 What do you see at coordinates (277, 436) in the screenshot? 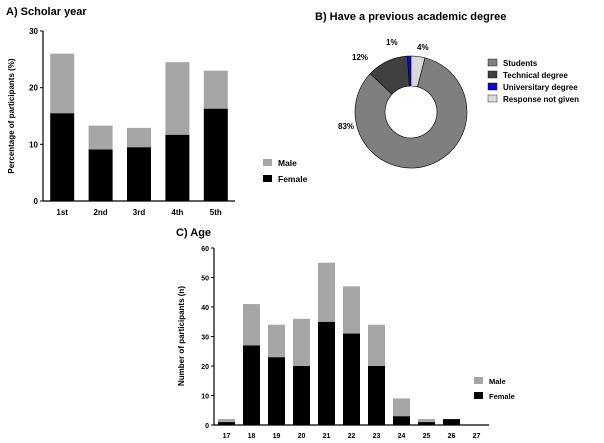
I see `x-tick-label: 19` at bounding box center [277, 436].